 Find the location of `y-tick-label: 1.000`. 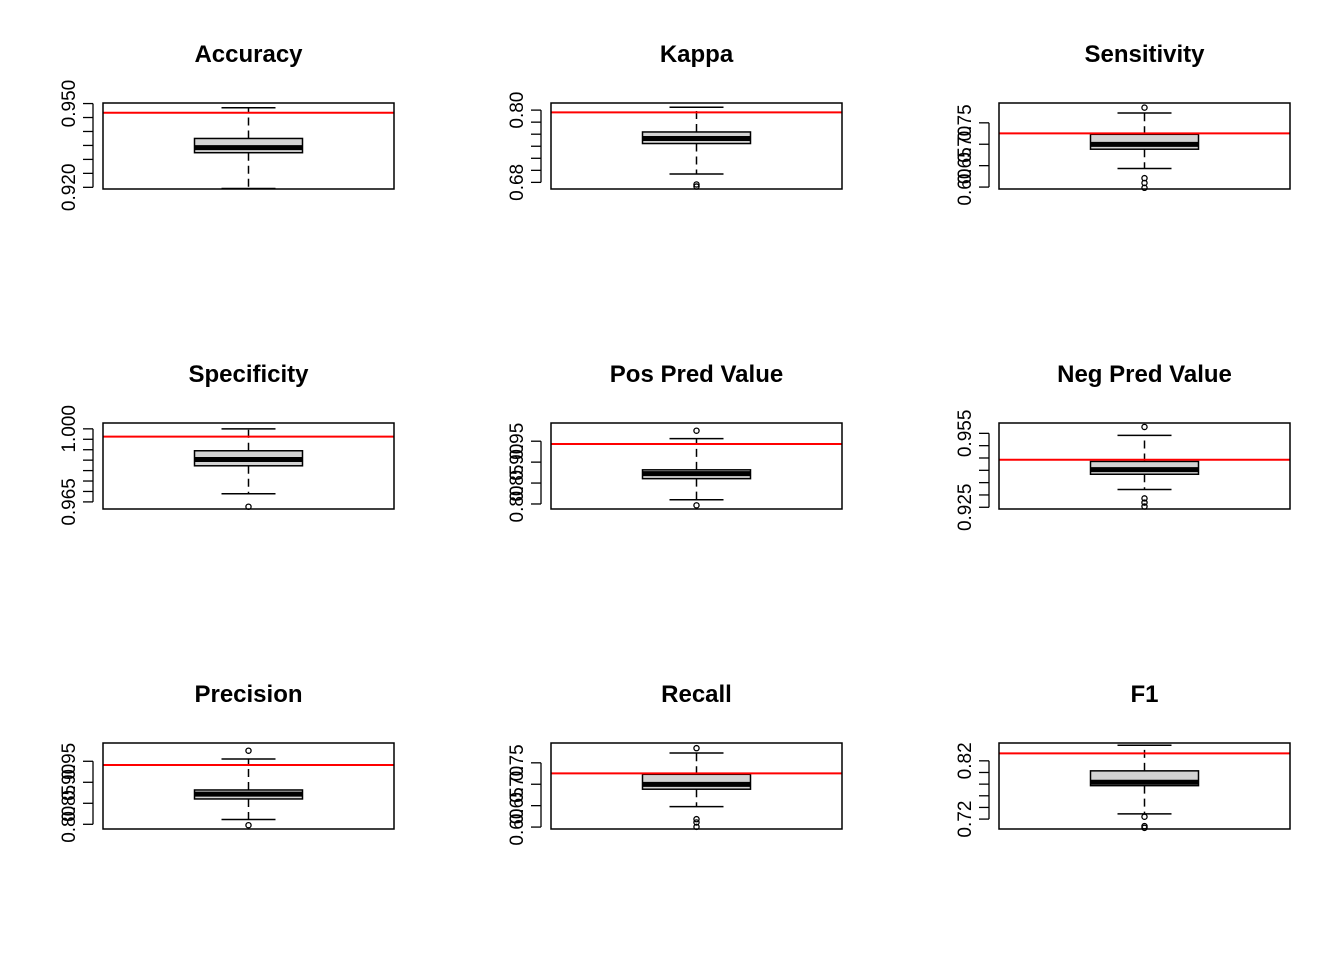

y-tick-label: 1.000 is located at coordinates (69, 429).